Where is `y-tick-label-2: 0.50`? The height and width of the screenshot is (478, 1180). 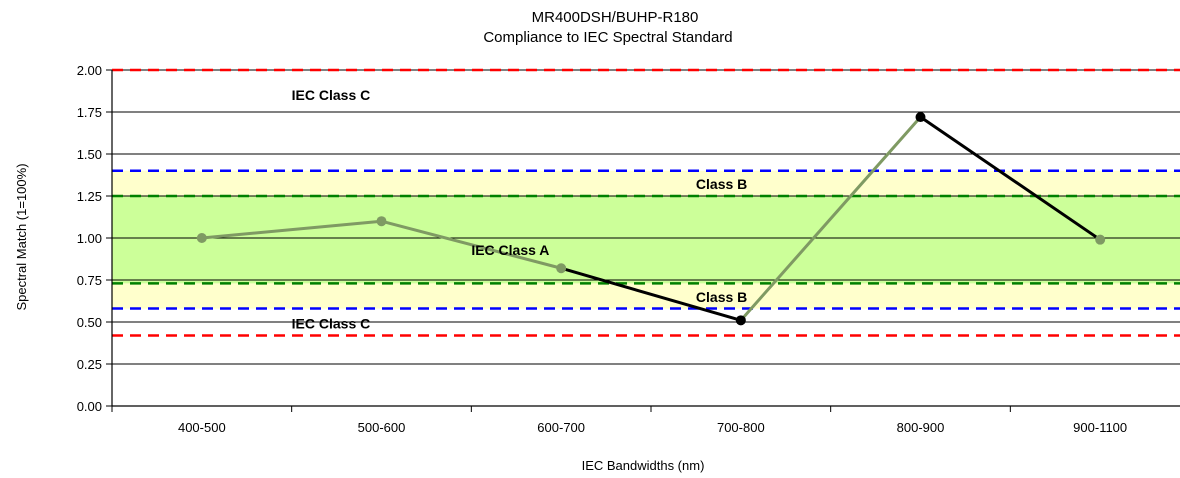
y-tick-label-2: 0.50 is located at coordinates (89, 322).